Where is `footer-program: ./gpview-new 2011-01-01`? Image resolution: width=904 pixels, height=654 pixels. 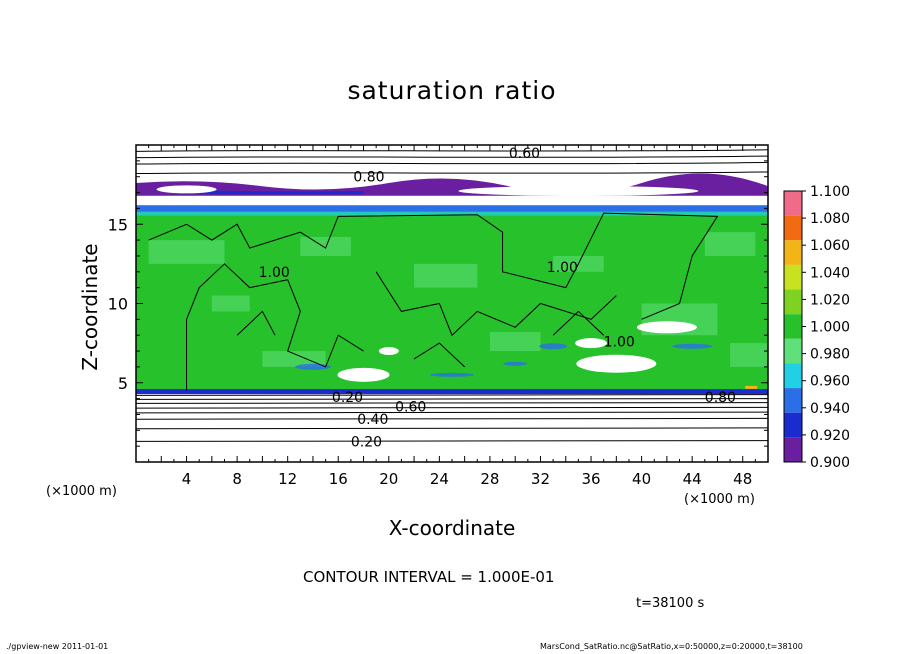
footer-program: ./gpview-new 2011-01-01 is located at coordinates (57, 646).